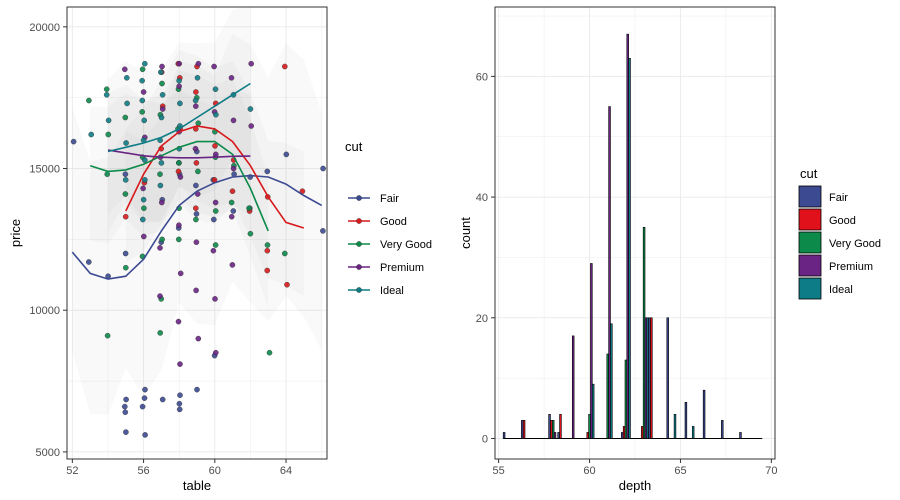 This screenshot has height=500, width=900. What do you see at coordinates (393, 222) in the screenshot?
I see `scatter-legend-label-good: Good` at bounding box center [393, 222].